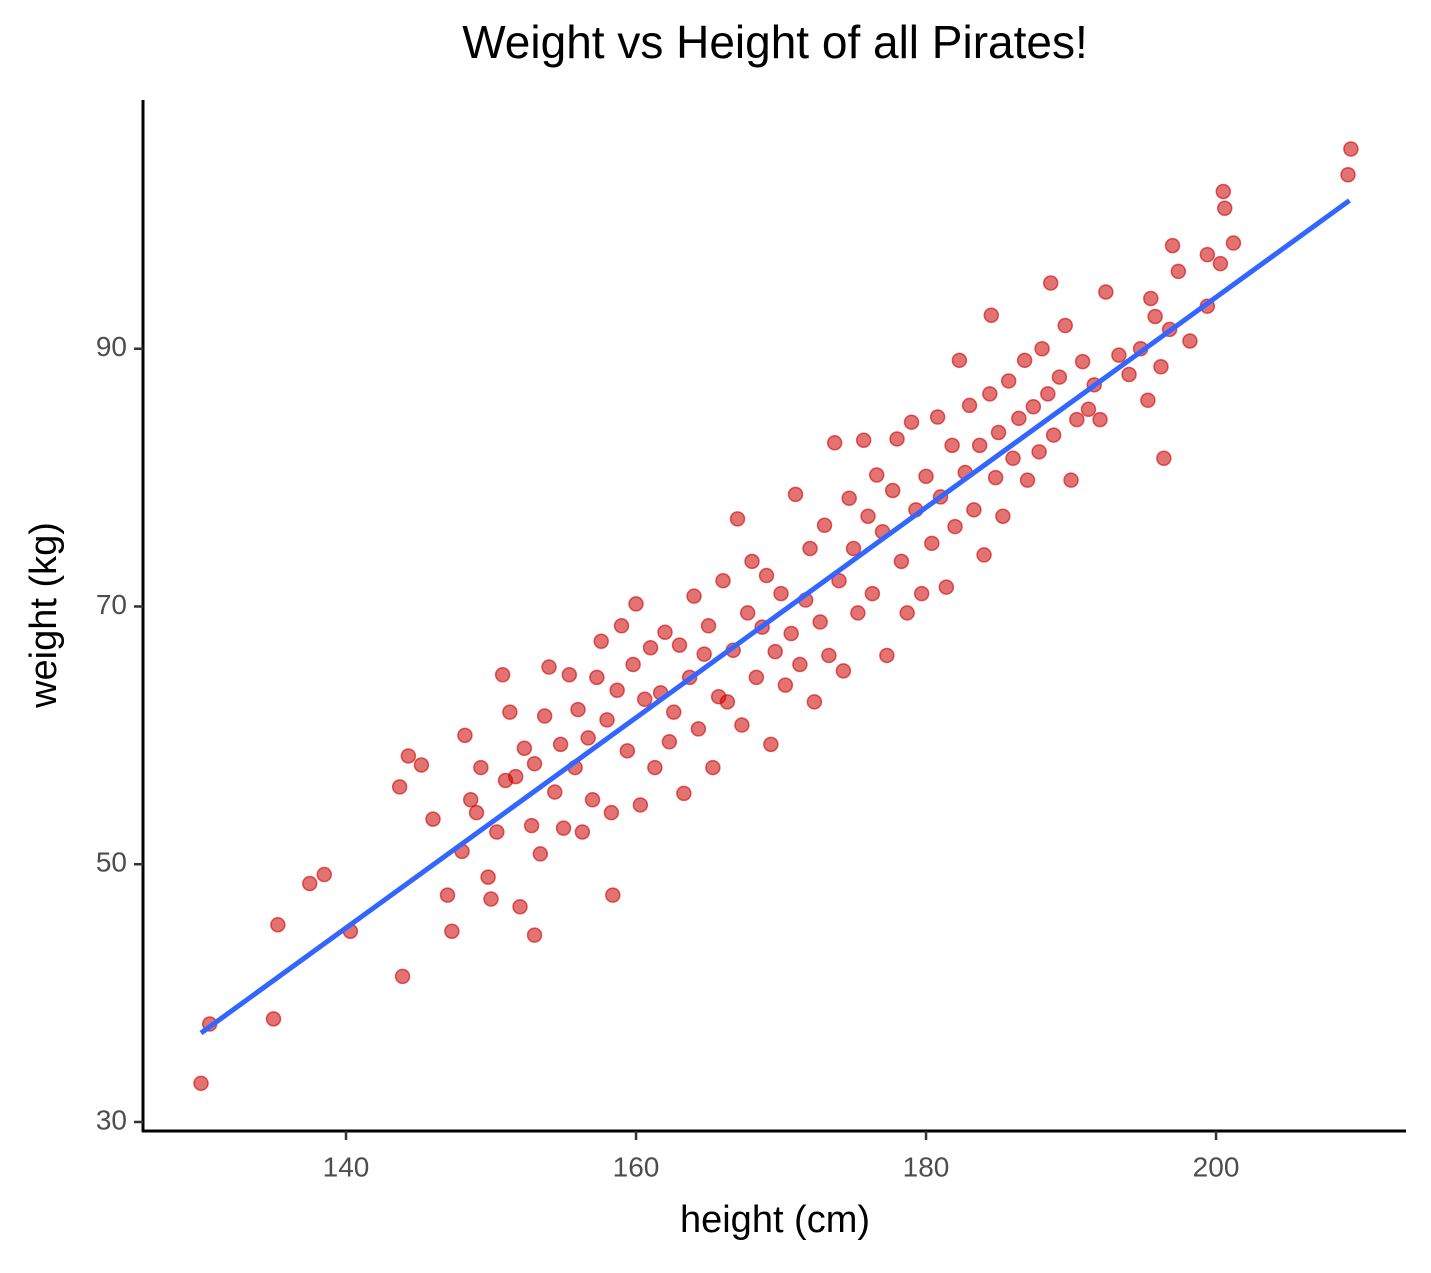 The image size is (1431, 1273). I want to click on y-tick-label: 30, so click(111, 1119).